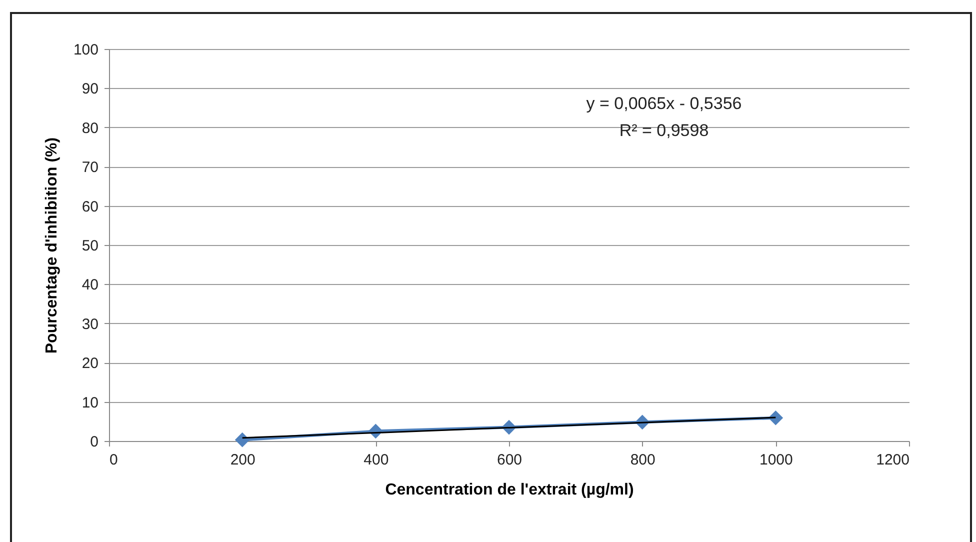 The image size is (976, 542). What do you see at coordinates (51, 245) in the screenshot?
I see `y-axis-title: Pourcentage d'inhibition (%)` at bounding box center [51, 245].